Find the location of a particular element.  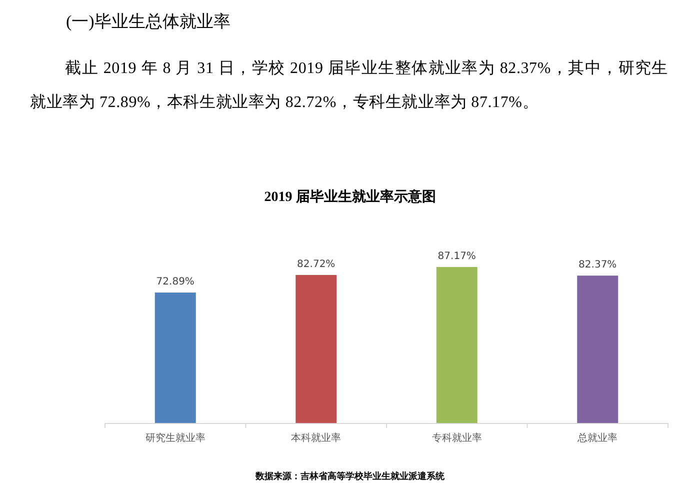

data-label: 72.89% is located at coordinates (175, 282).